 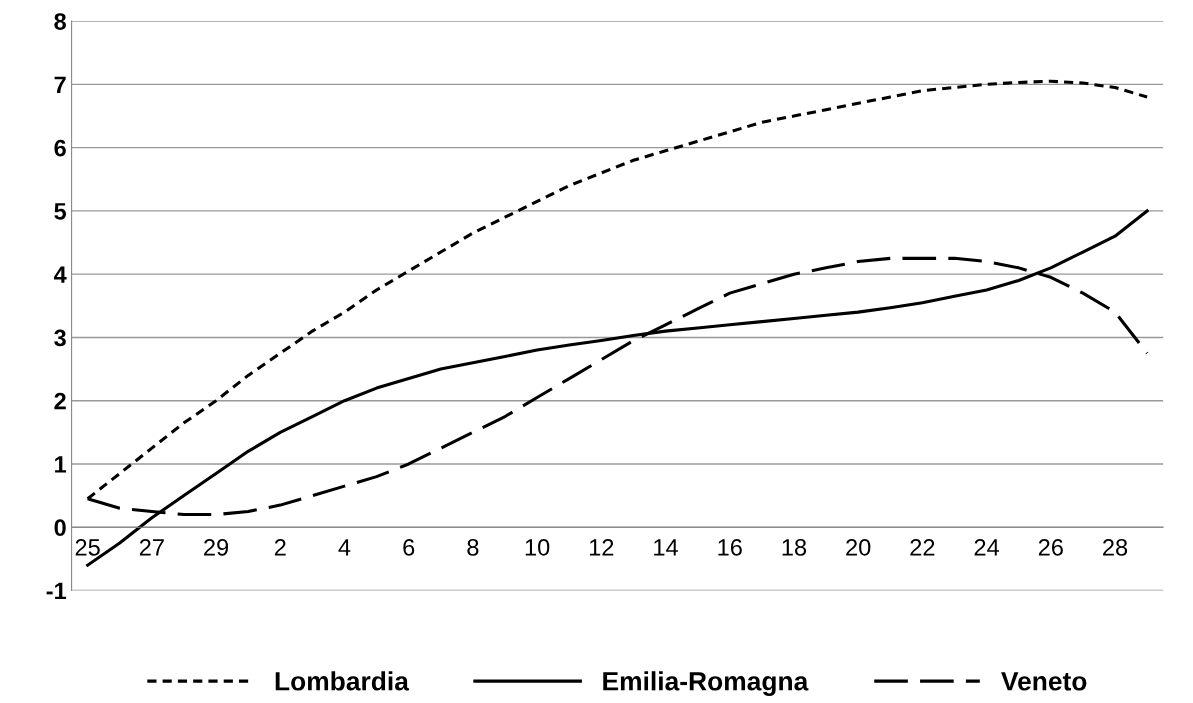 What do you see at coordinates (794, 547) in the screenshot?
I see `x-tick-label: 18` at bounding box center [794, 547].